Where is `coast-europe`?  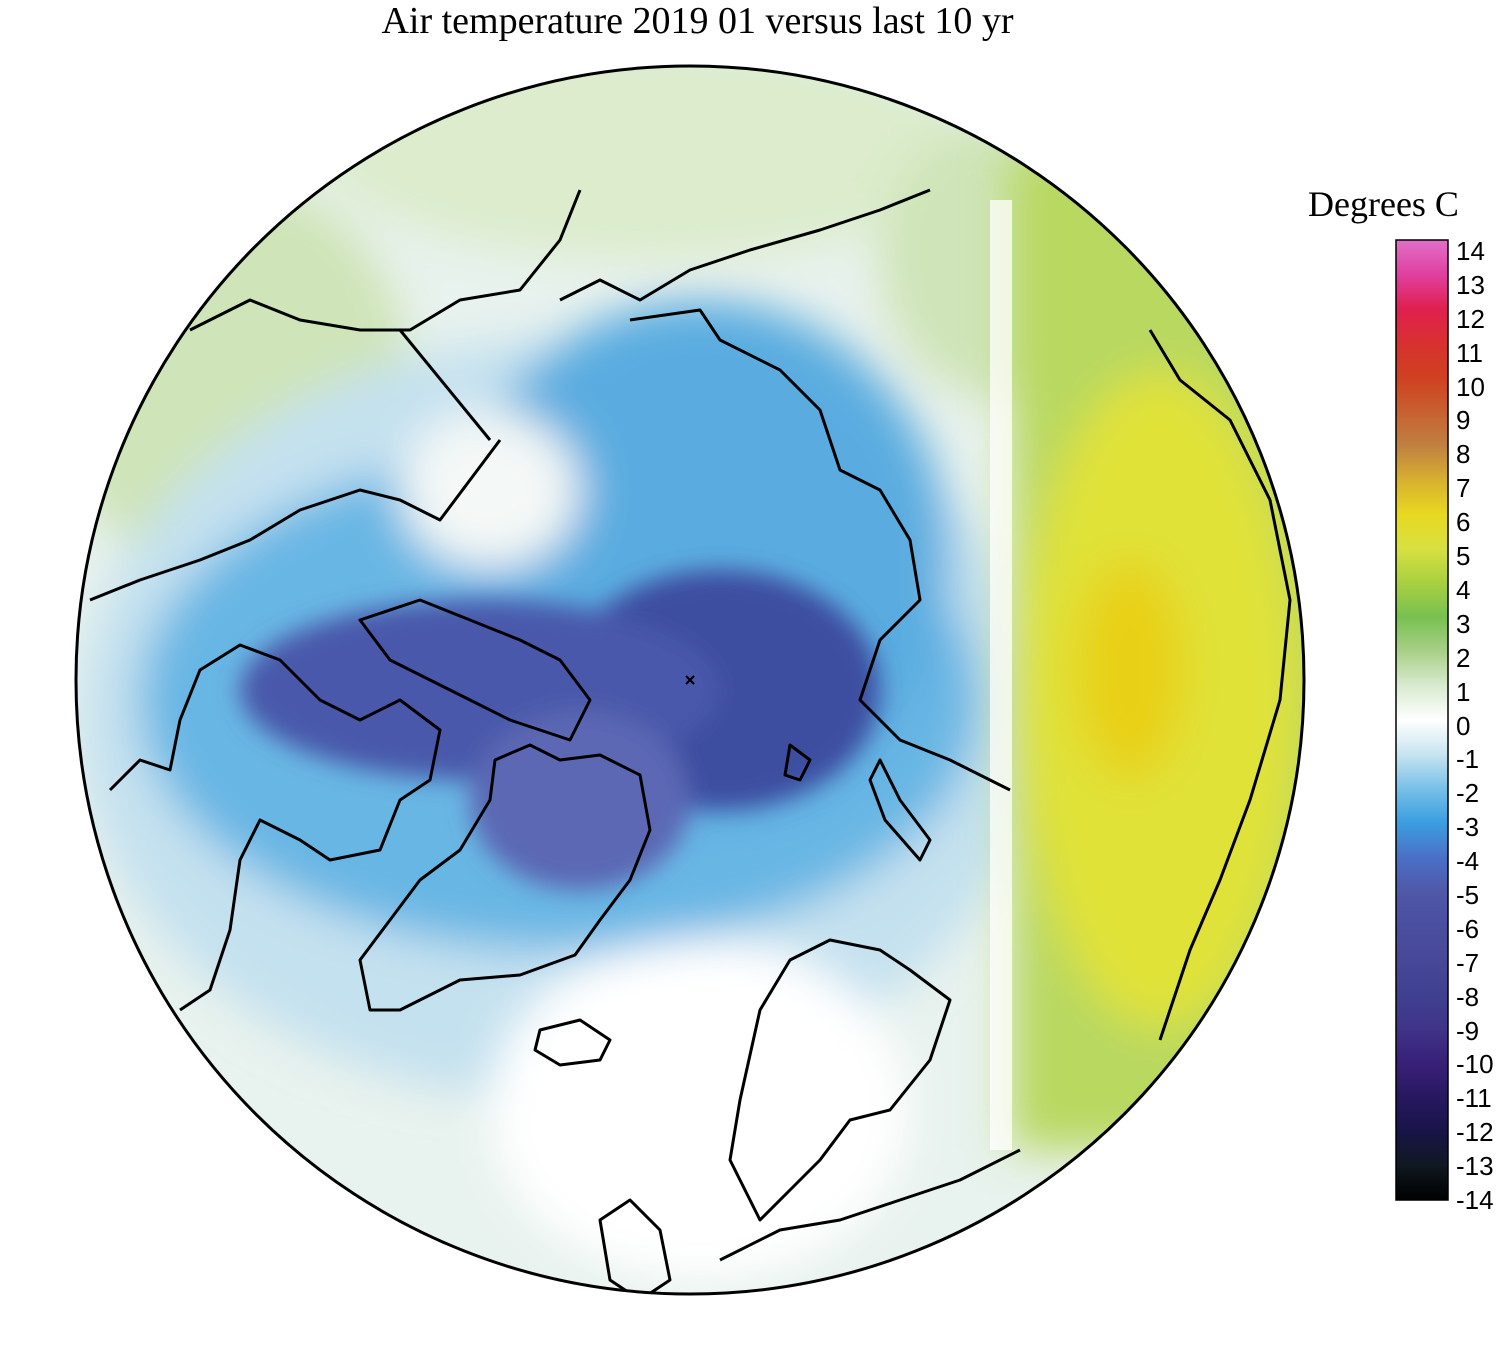 coast-europe is located at coordinates (870, 1205).